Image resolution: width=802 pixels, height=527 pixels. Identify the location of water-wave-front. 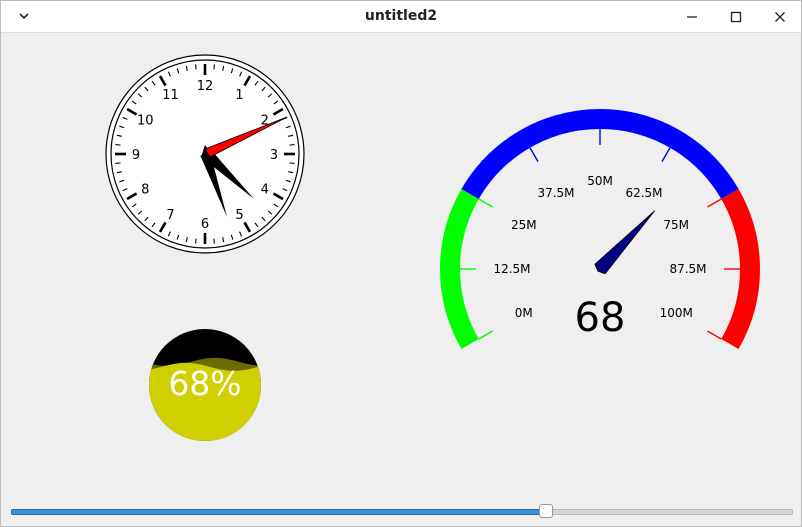
(205, 401).